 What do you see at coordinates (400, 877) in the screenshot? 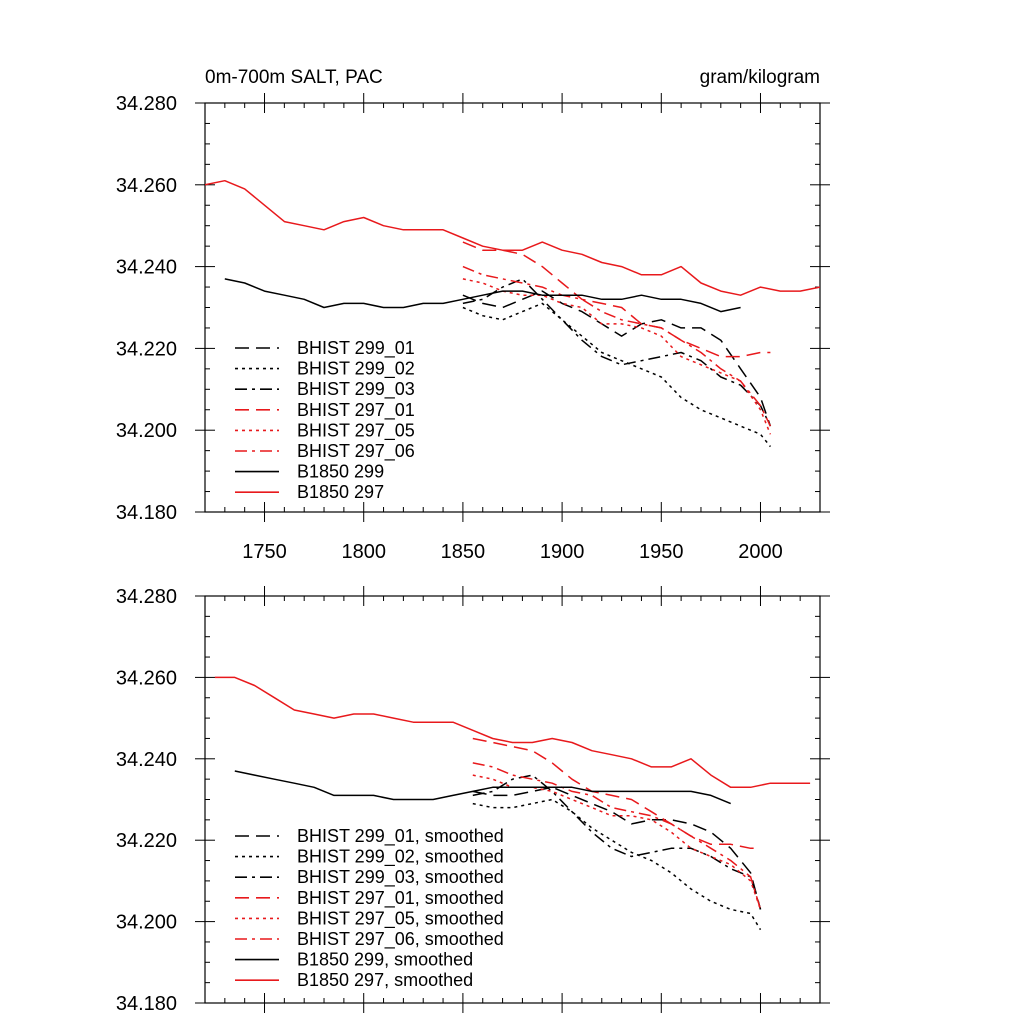
I see `legend-label: BHIST 299_03, smoothed` at bounding box center [400, 877].